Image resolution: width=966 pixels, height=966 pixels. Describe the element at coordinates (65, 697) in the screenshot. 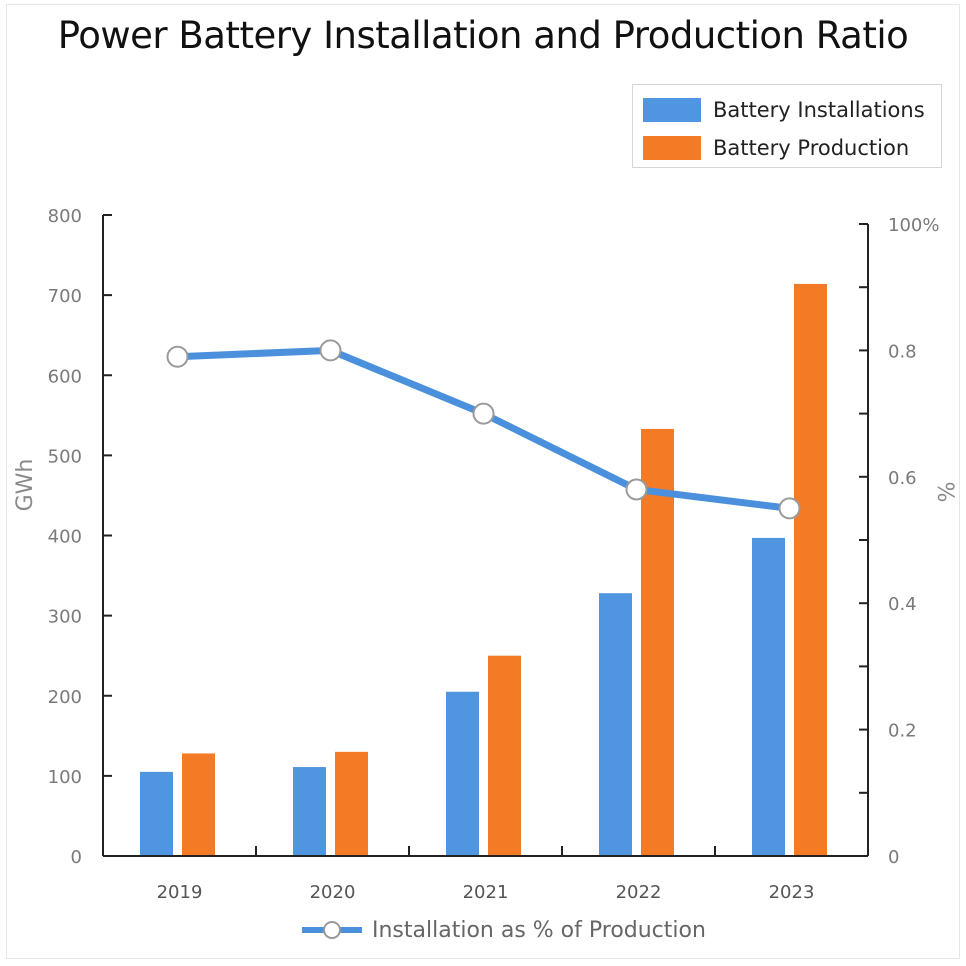

I see `y-tick-label-left: 200` at that location.